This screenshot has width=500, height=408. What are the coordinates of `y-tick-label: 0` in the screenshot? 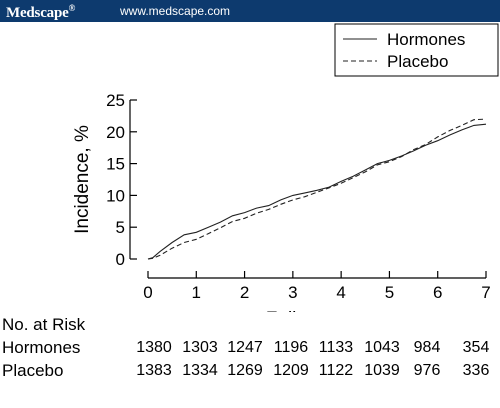 It's located at (120, 259).